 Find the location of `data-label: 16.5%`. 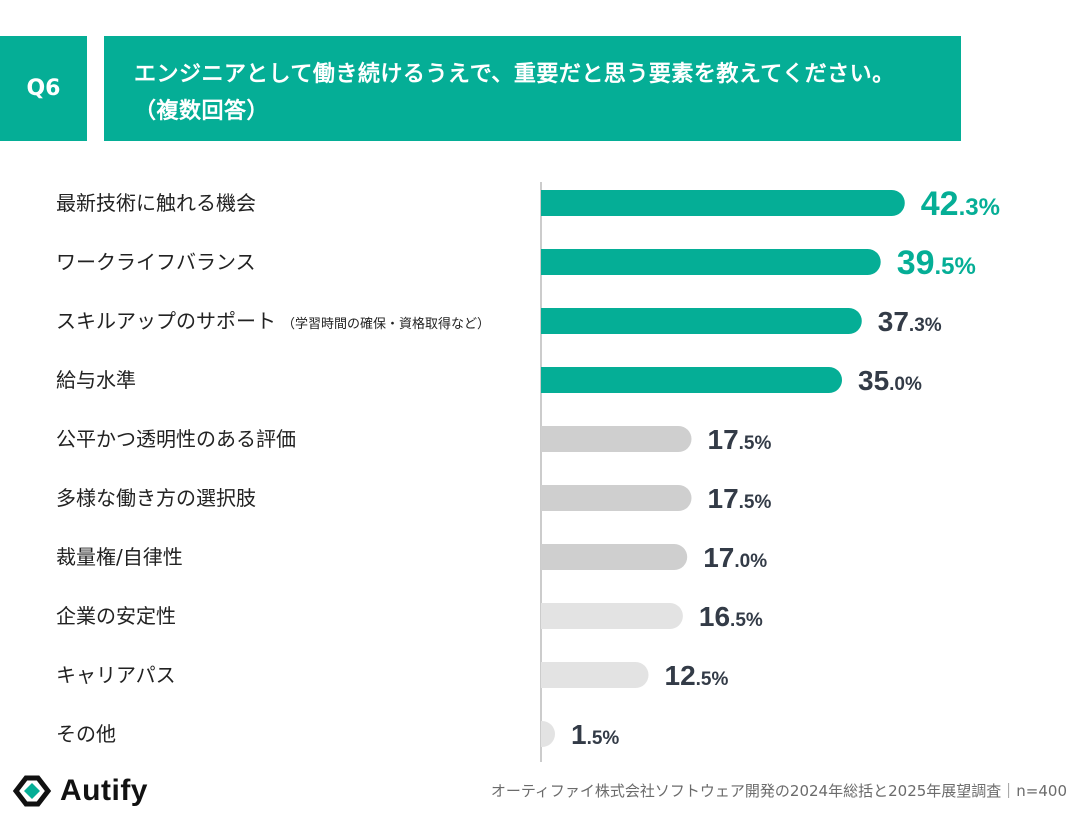

data-label: 16.5% is located at coordinates (731, 616).